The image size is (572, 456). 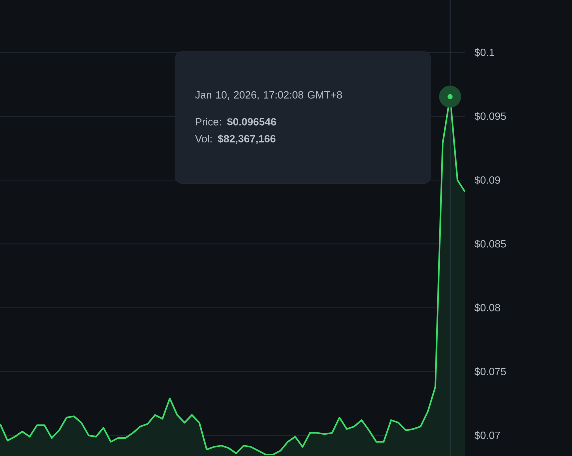 I want to click on annotation: Jan 10, 2026, 17:02:08 GMT+8, so click(x=268, y=95).